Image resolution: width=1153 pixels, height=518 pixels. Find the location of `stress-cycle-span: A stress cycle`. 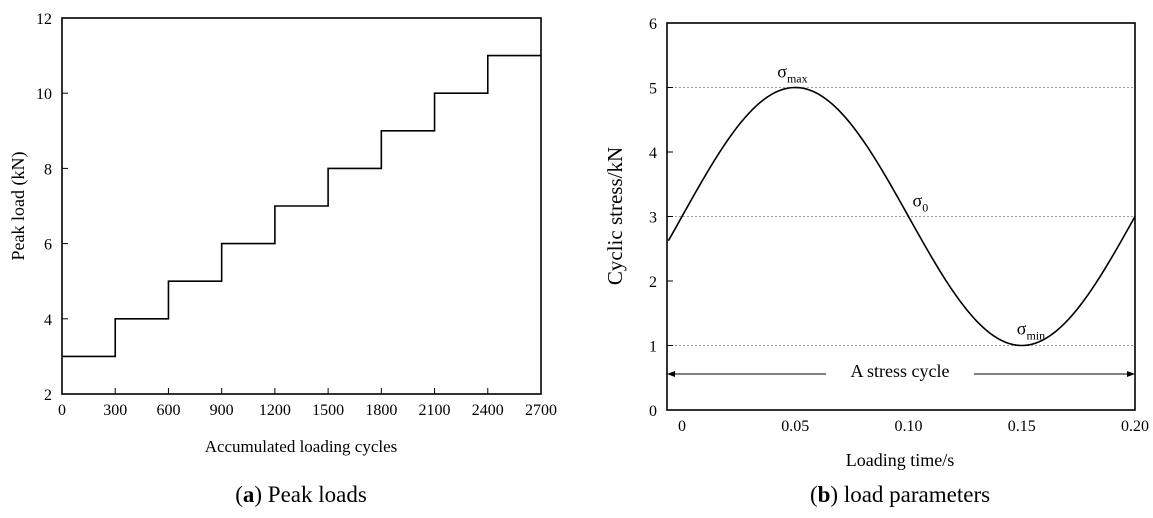

stress-cycle-span: A stress cycle is located at coordinates (901, 371).